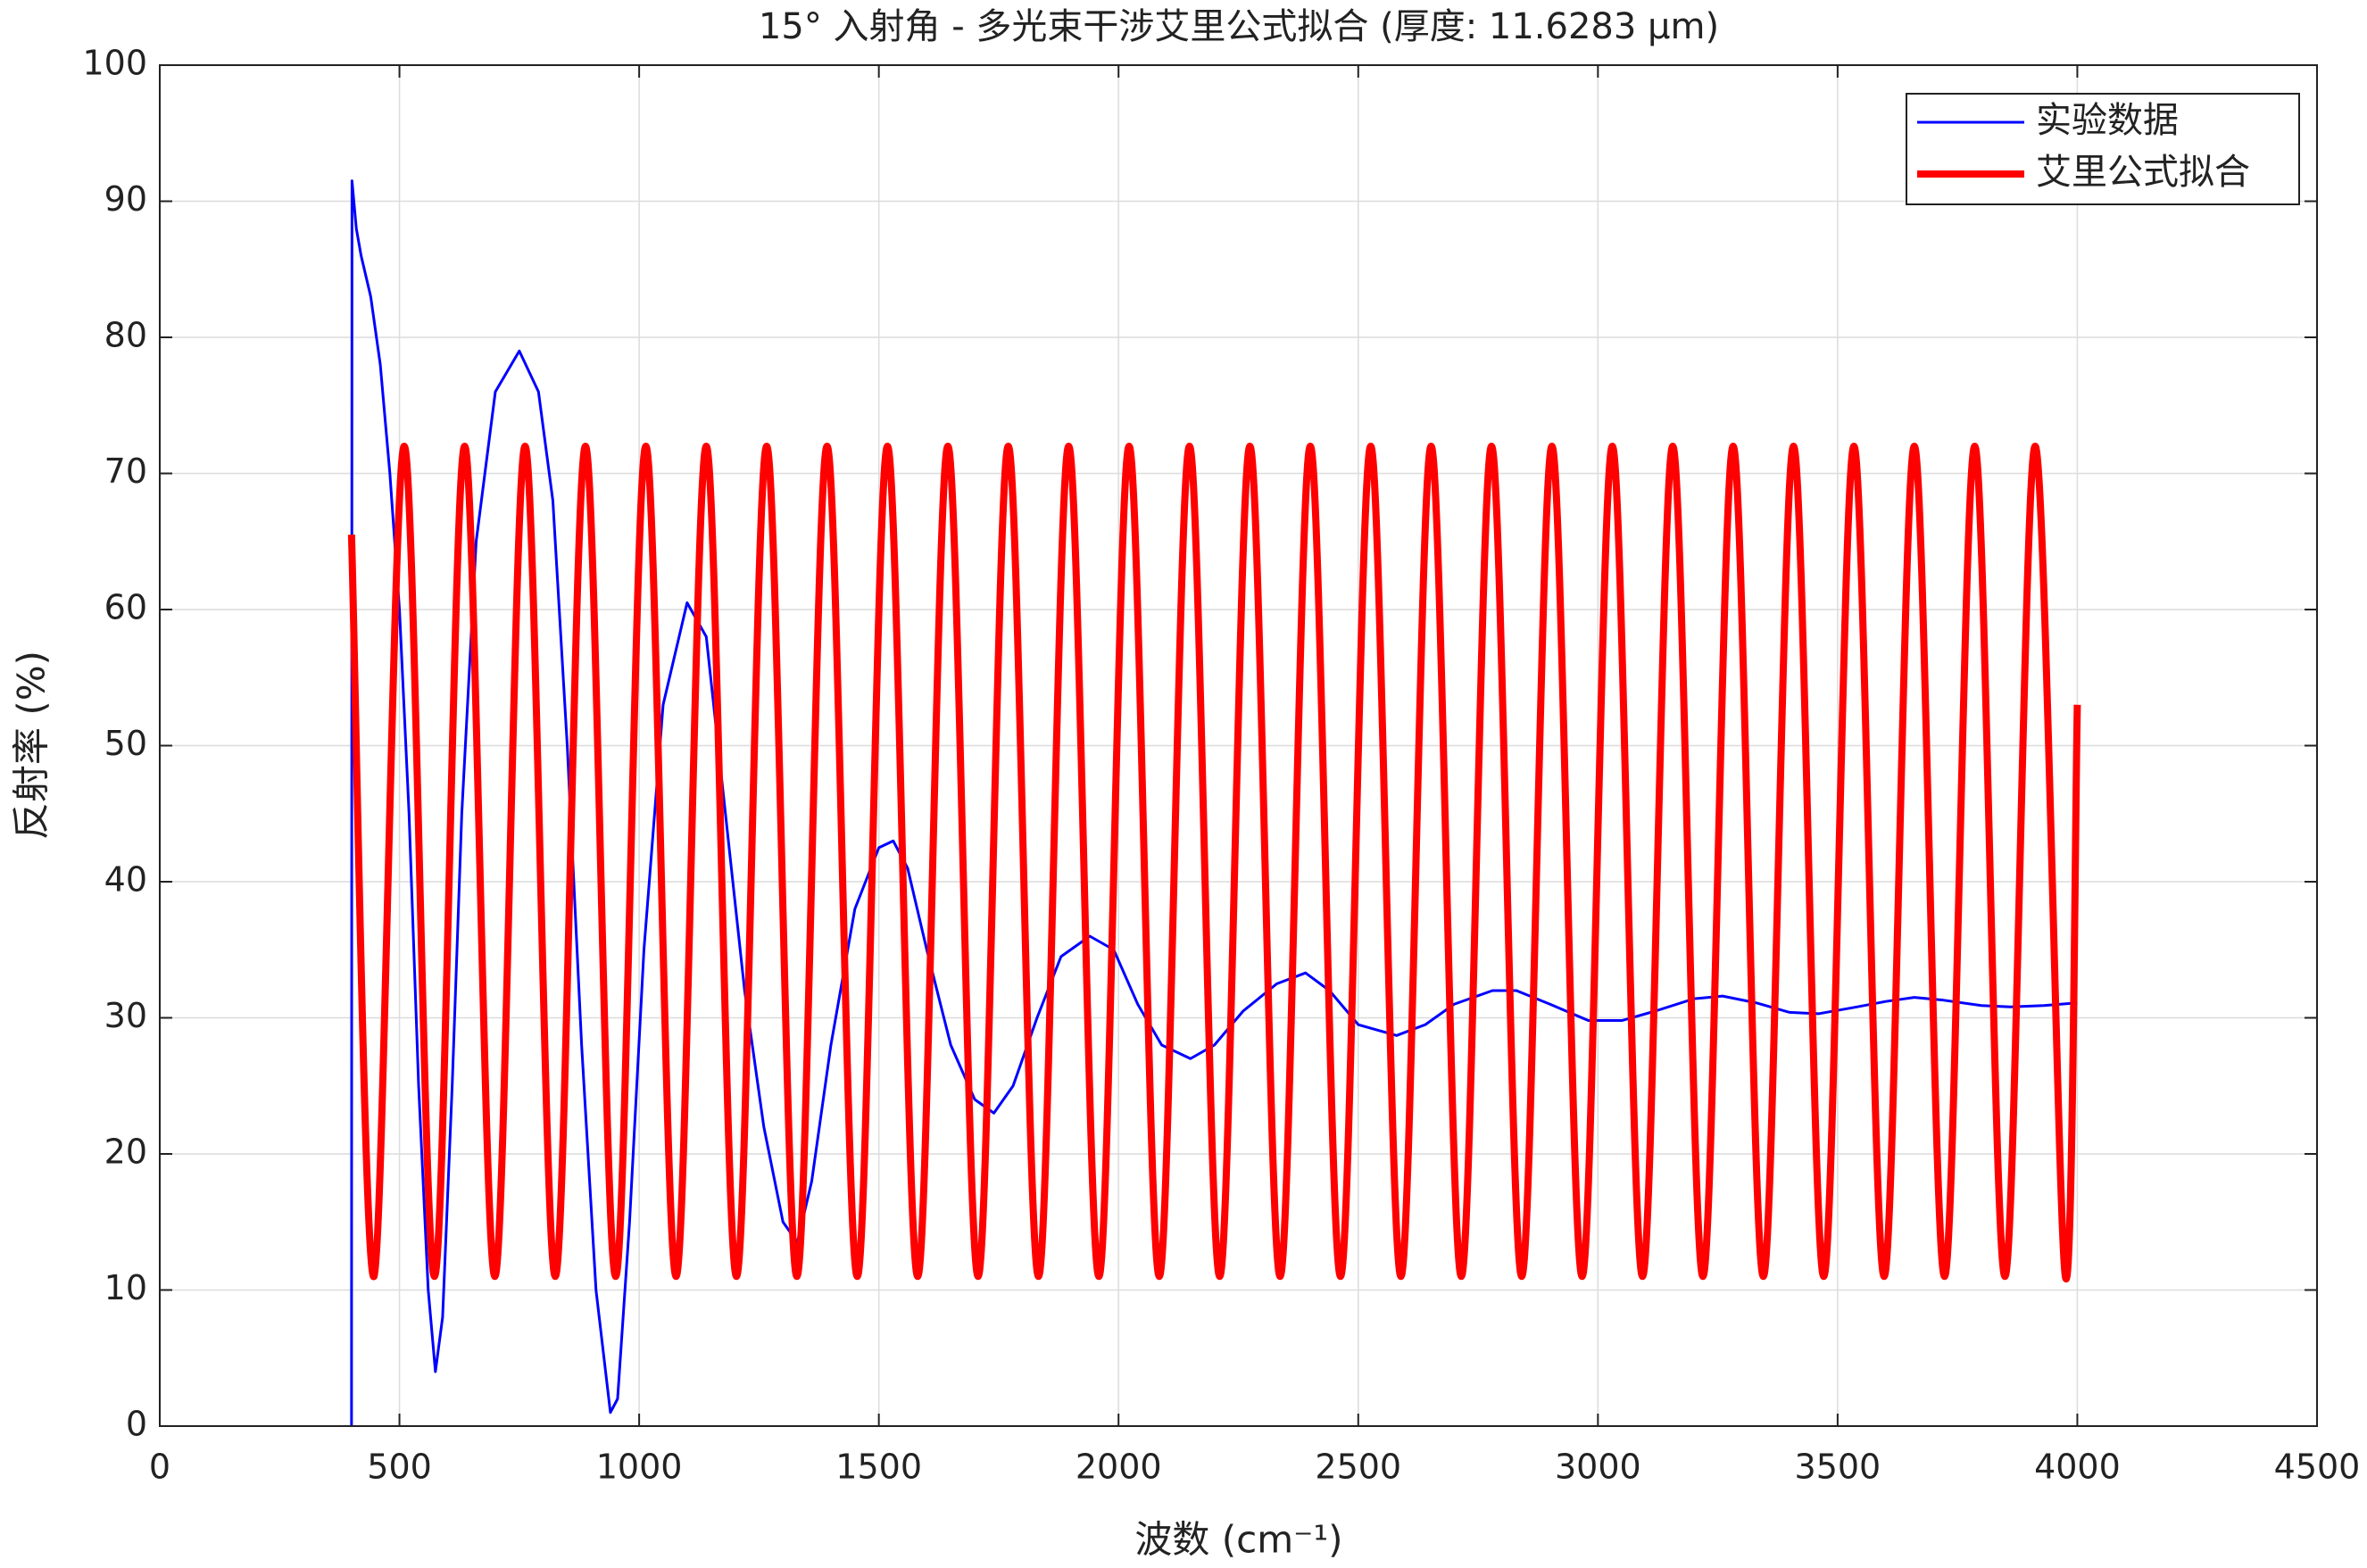 The image size is (2367, 1568). What do you see at coordinates (2103, 149) in the screenshot?
I see `legend-box` at bounding box center [2103, 149].